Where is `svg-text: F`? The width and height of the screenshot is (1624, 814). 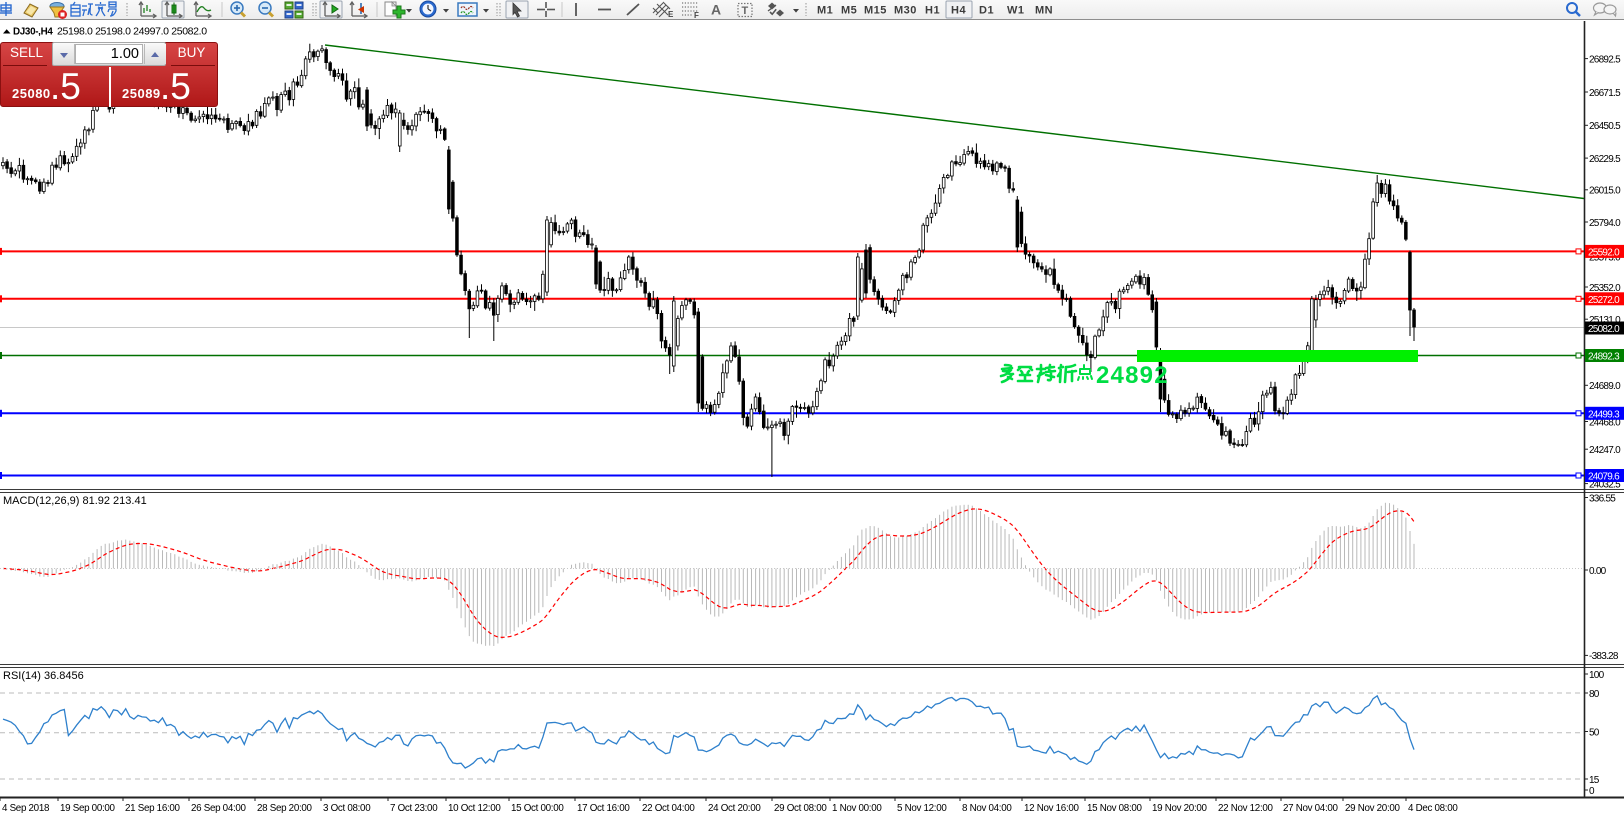 svg-text: F is located at coordinates (696, 15).